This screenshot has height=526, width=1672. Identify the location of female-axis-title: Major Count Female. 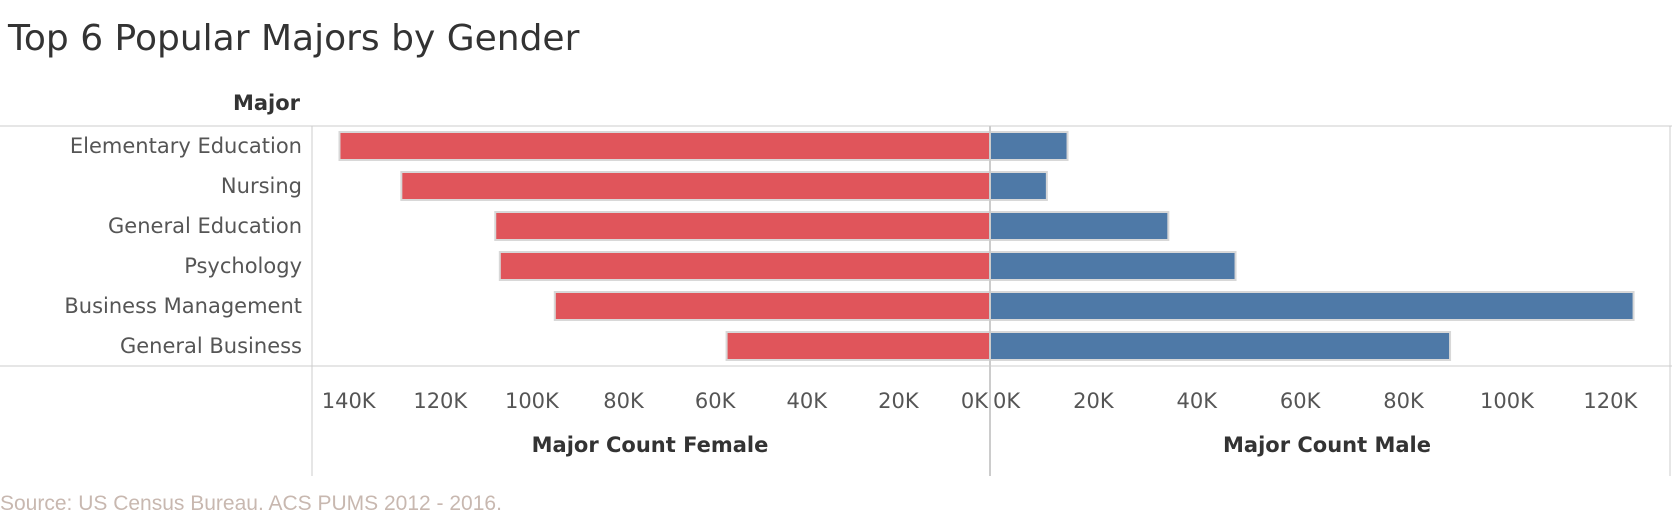
(650, 445).